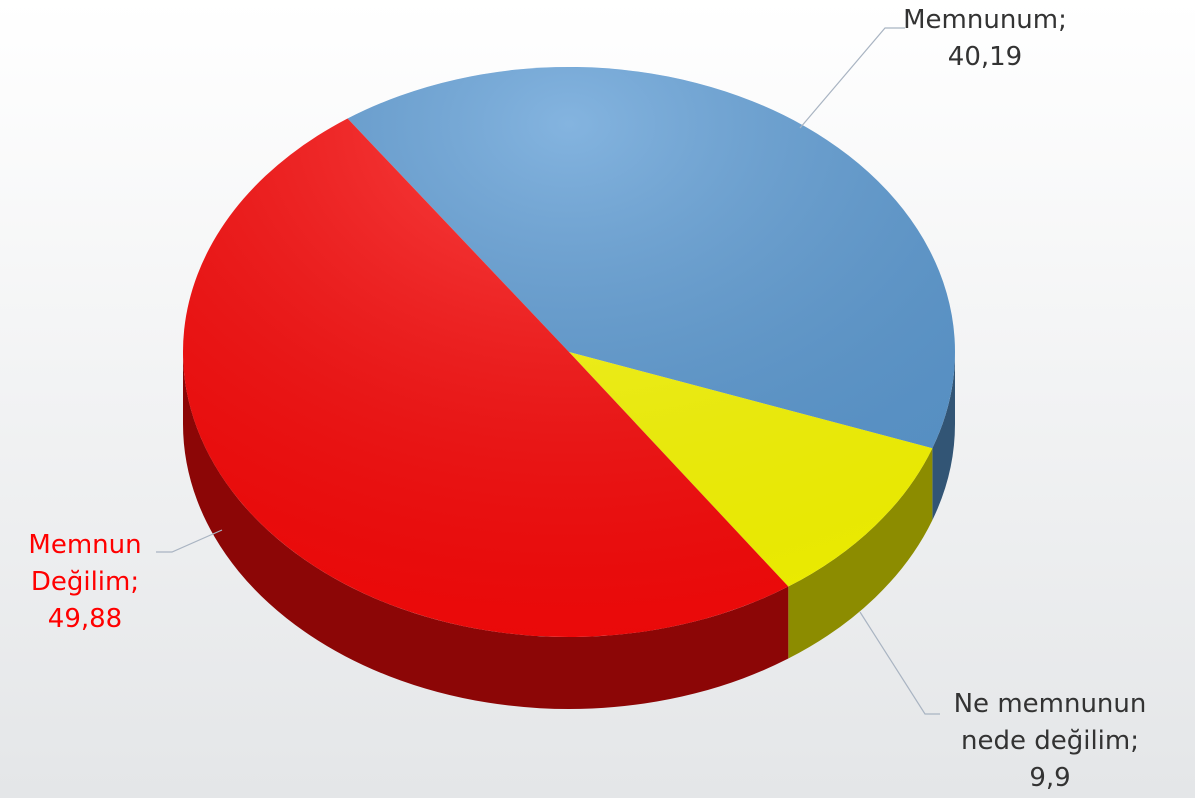 This screenshot has height=798, width=1195. Describe the element at coordinates (985, 57) in the screenshot. I see `label-value: 40,19` at that location.